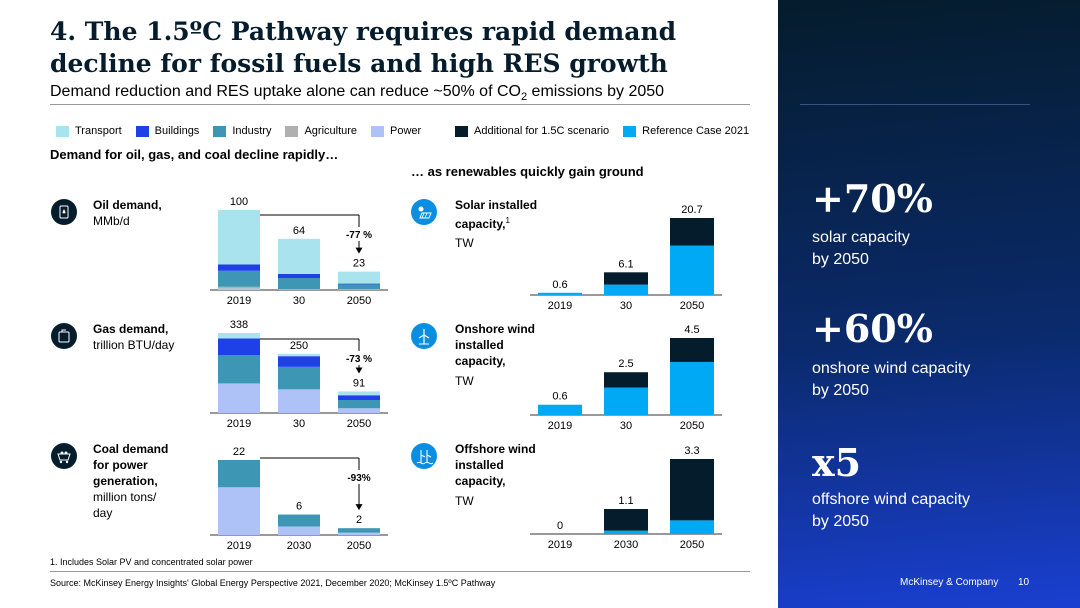  Describe the element at coordinates (424, 336) in the screenshot. I see `onshore-wind-icon` at that location.